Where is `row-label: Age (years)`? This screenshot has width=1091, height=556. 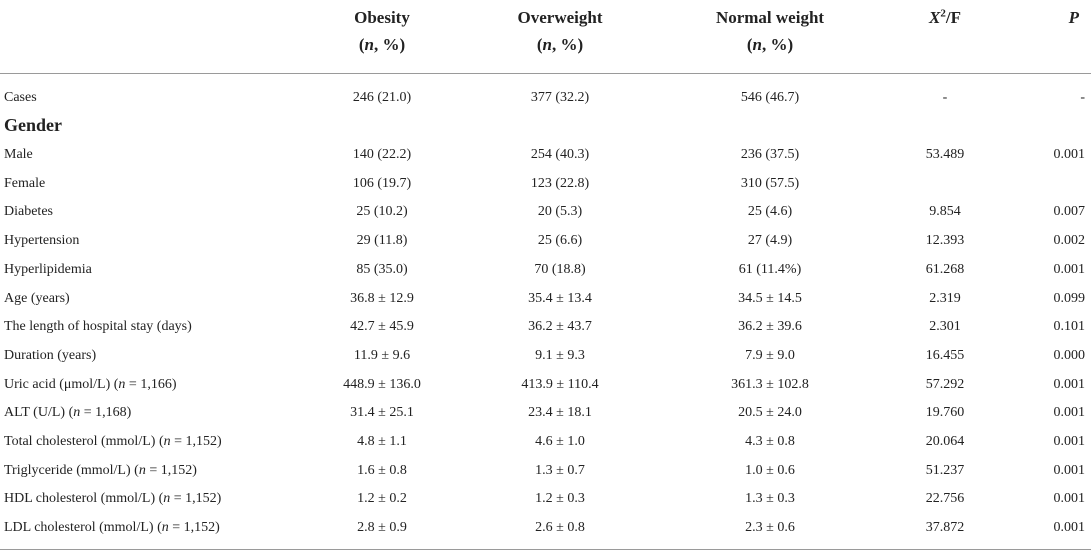 row-label: Age (years) is located at coordinates (37, 298).